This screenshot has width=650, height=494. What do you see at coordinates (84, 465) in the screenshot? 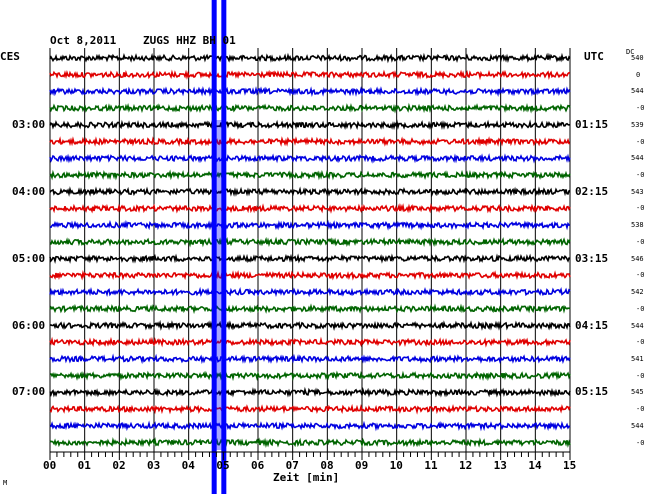
I see `x-tick-label: 01` at bounding box center [84, 465].